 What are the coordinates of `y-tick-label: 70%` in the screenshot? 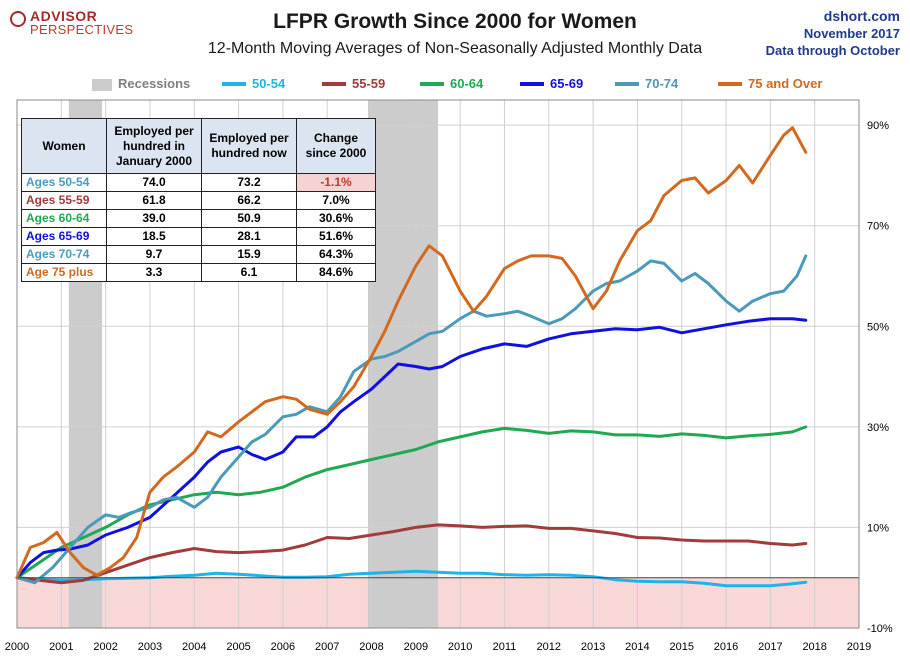 It's located at (878, 227).